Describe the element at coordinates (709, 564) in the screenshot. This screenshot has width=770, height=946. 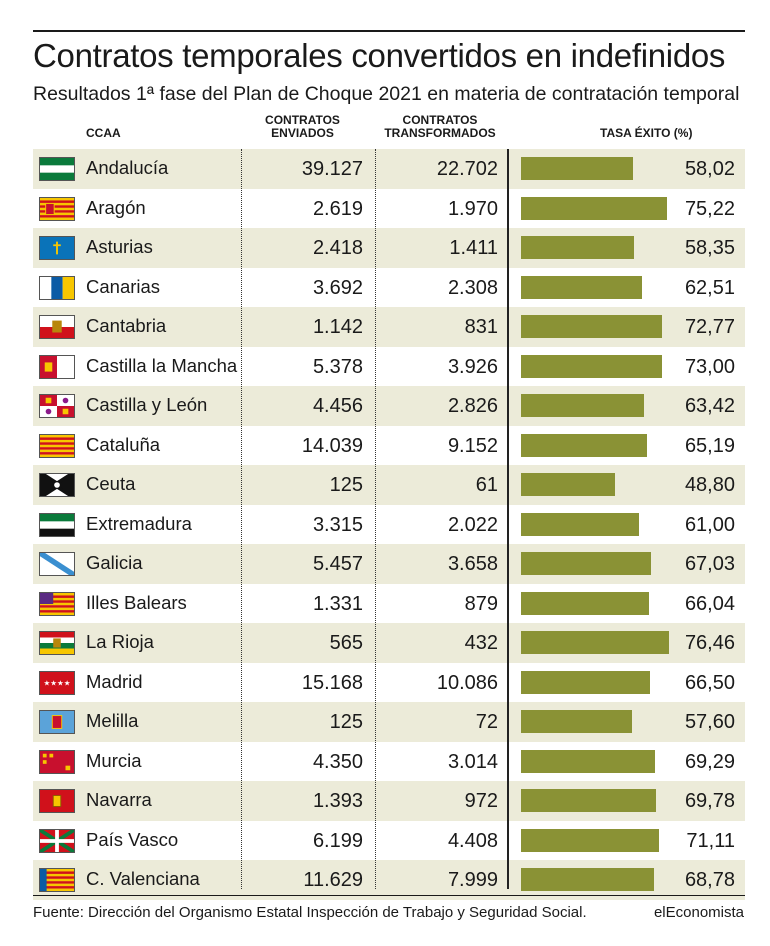
I see `tasa-exito-value: 67,03` at that location.